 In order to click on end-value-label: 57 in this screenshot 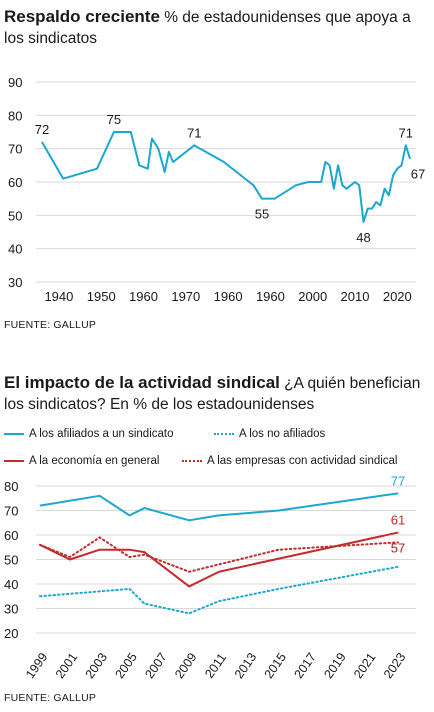, I will do `click(398, 547)`.